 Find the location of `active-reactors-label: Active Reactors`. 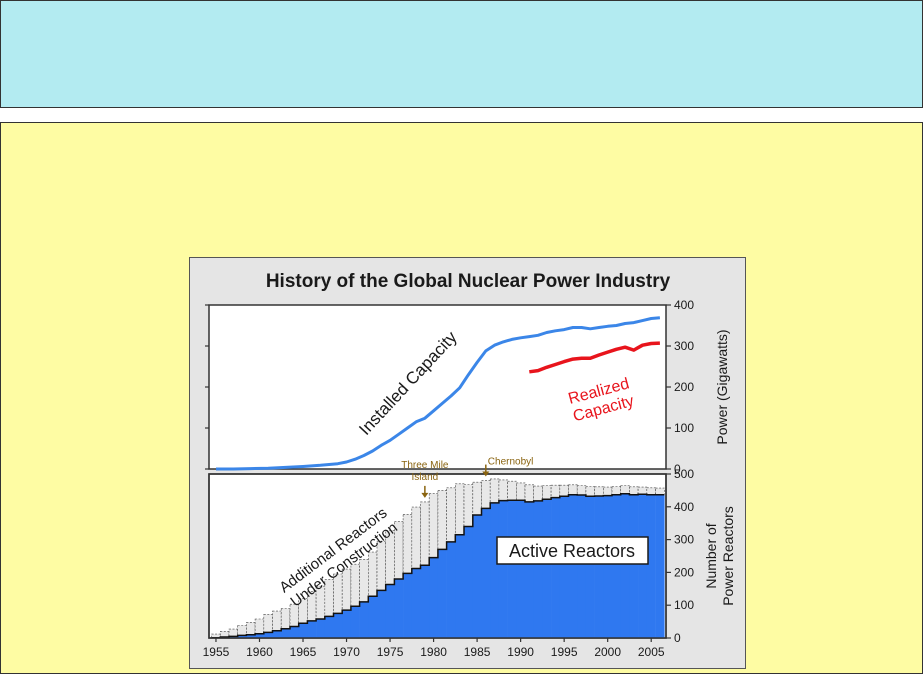

active-reactors-label: Active Reactors is located at coordinates (572, 551).